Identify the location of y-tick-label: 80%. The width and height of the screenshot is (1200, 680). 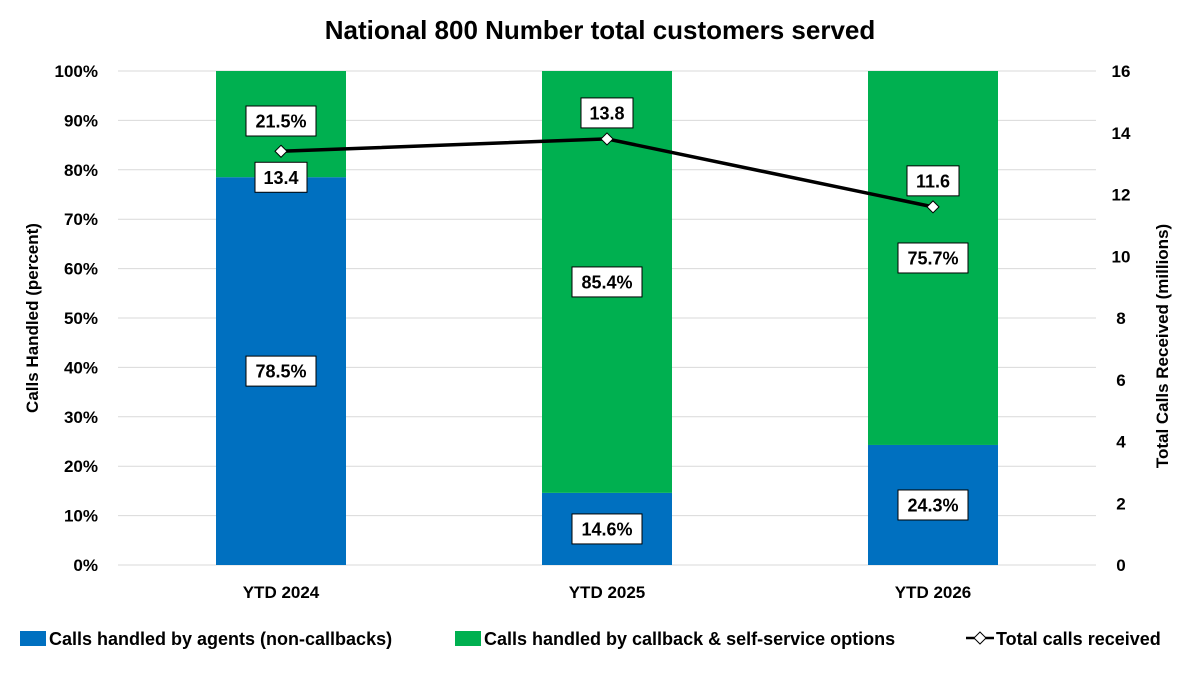
(81, 170).